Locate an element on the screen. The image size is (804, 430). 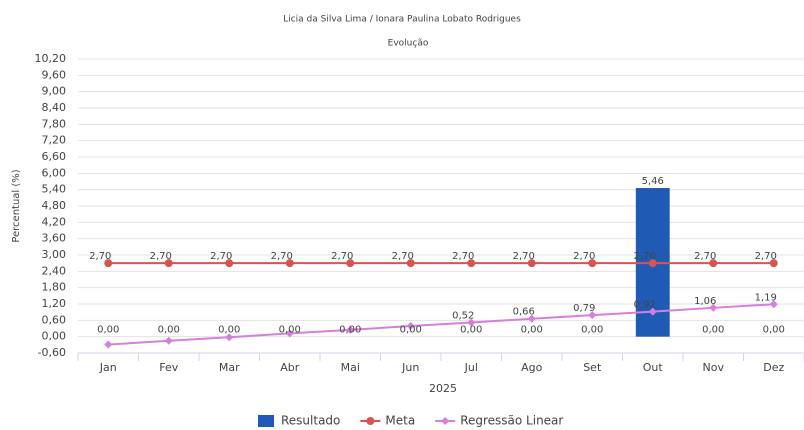
y-tick-label: 8,40 is located at coordinates (54, 107).